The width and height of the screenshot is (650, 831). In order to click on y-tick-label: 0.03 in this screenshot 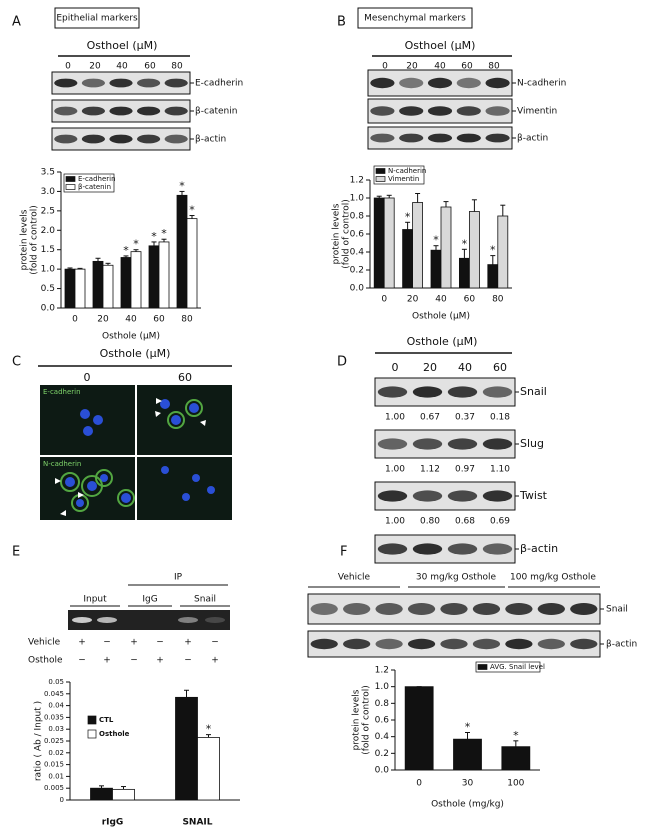, I will do `click(56, 729)`.